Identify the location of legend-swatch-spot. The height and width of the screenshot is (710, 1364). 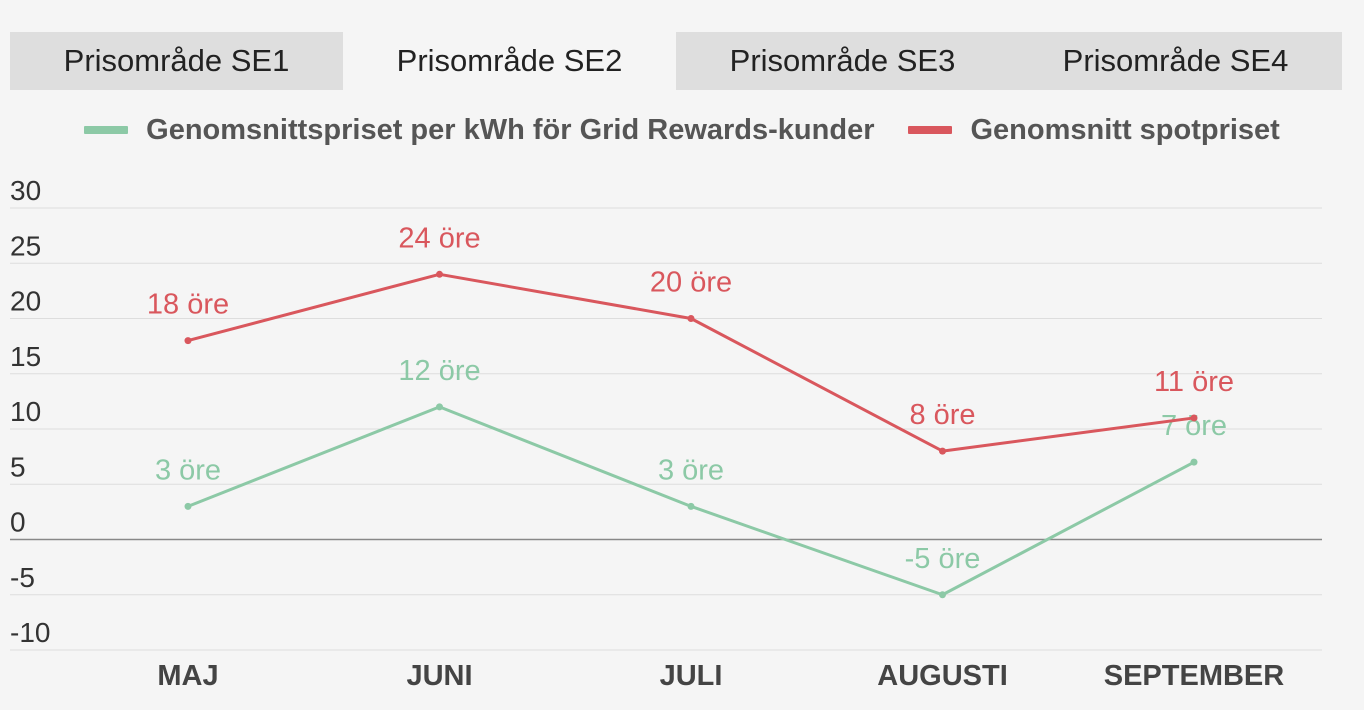
(930, 130).